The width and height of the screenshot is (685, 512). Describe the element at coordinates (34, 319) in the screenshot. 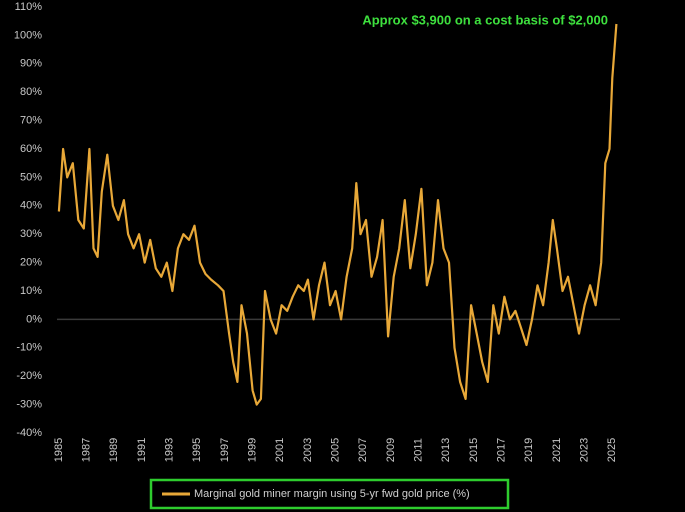

I see `y-tick-label: 0%` at that location.